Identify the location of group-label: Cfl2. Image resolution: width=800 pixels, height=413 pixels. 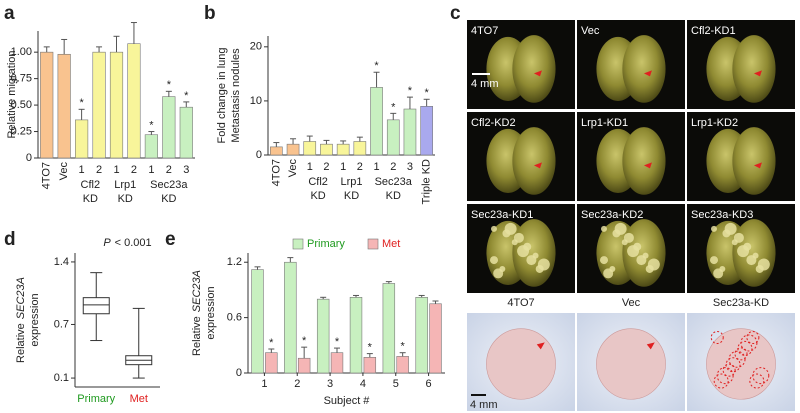
(91, 185).